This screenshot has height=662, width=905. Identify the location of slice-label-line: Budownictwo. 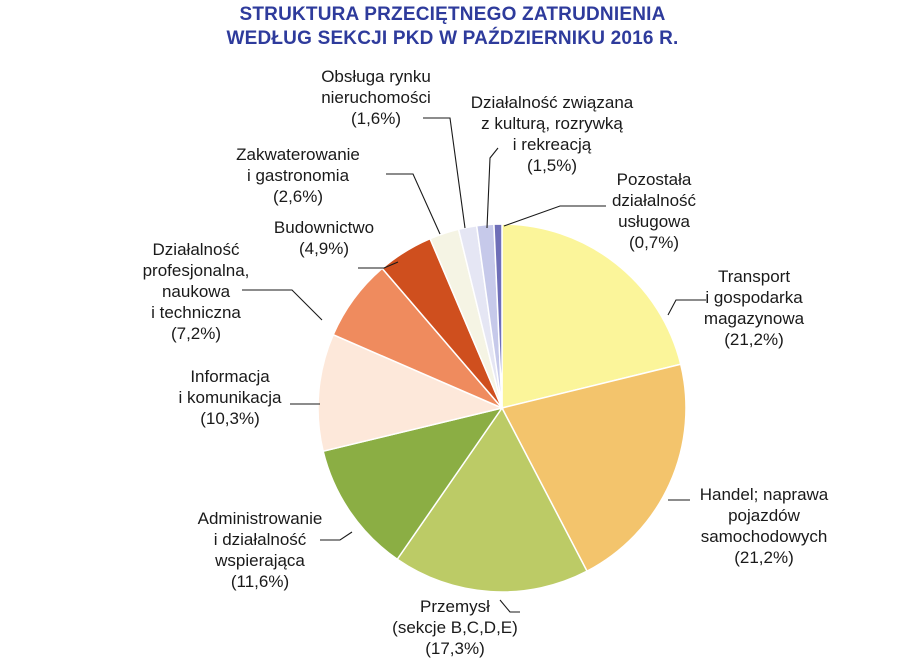
(324, 227).